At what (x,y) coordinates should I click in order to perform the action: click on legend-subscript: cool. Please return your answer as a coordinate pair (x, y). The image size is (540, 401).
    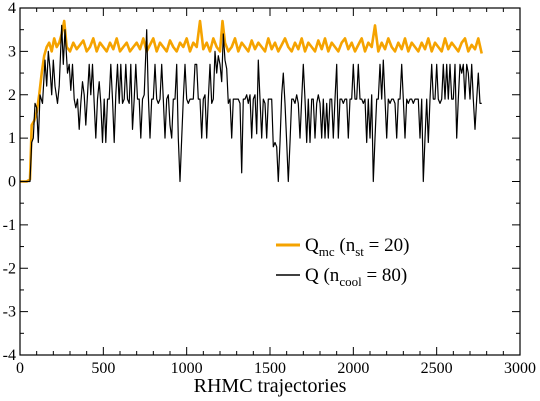
    Looking at the image, I should click on (350, 281).